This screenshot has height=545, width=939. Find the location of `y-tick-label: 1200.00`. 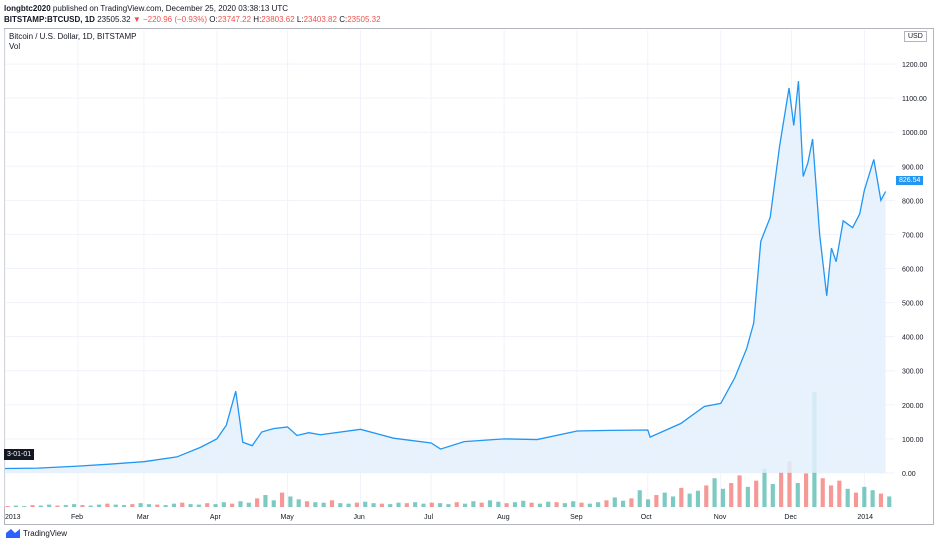

y-tick-label: 1200.00 is located at coordinates (914, 65).